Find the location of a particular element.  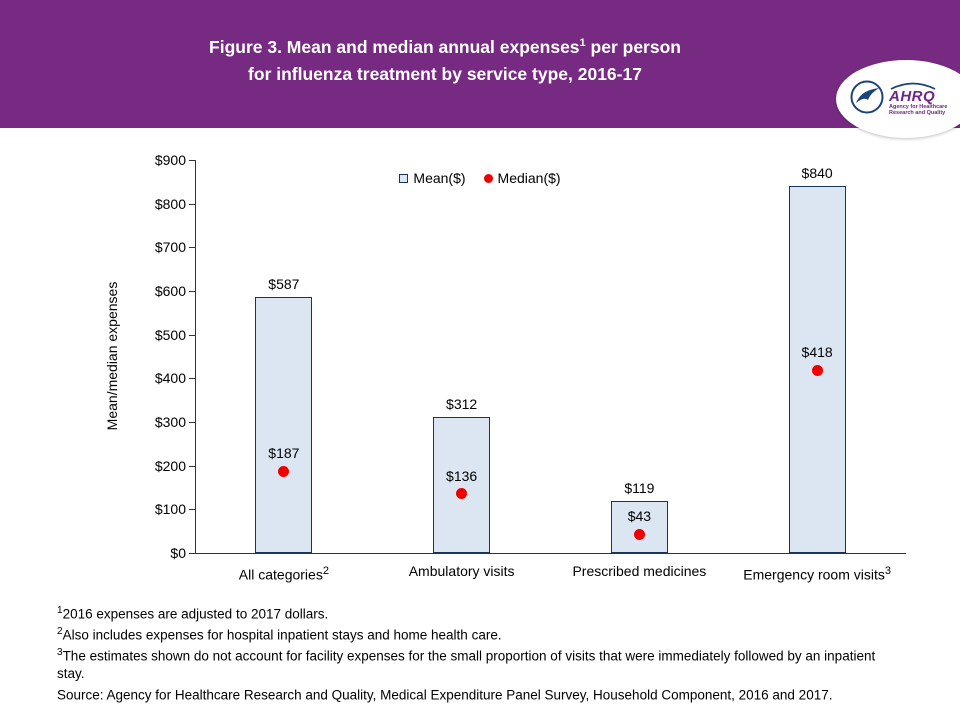

legend-item-mean: Mean($) is located at coordinates (432, 178).